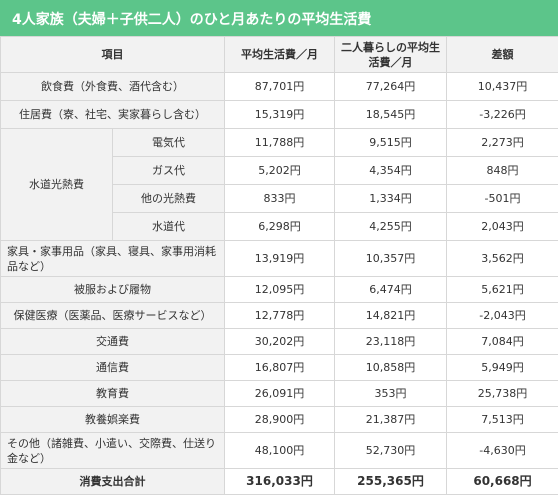  Describe the element at coordinates (112, 419) in the screenshot. I see `row-label: 教養娯楽費` at that location.